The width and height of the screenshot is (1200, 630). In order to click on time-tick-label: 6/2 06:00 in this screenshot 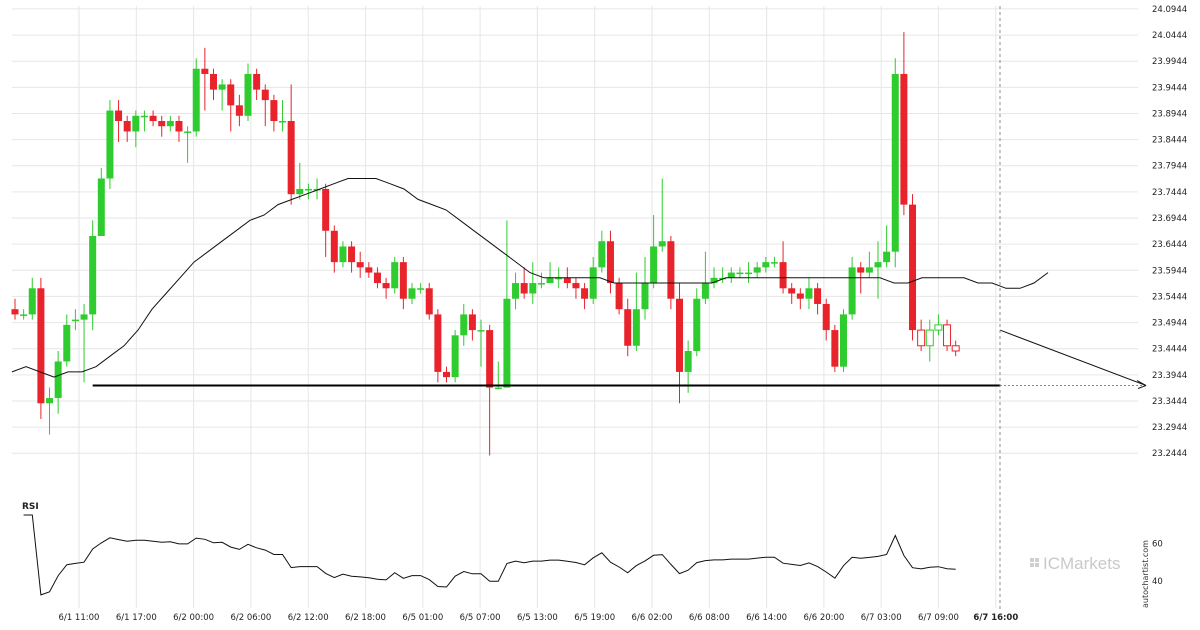, I will do `click(250, 618)`.